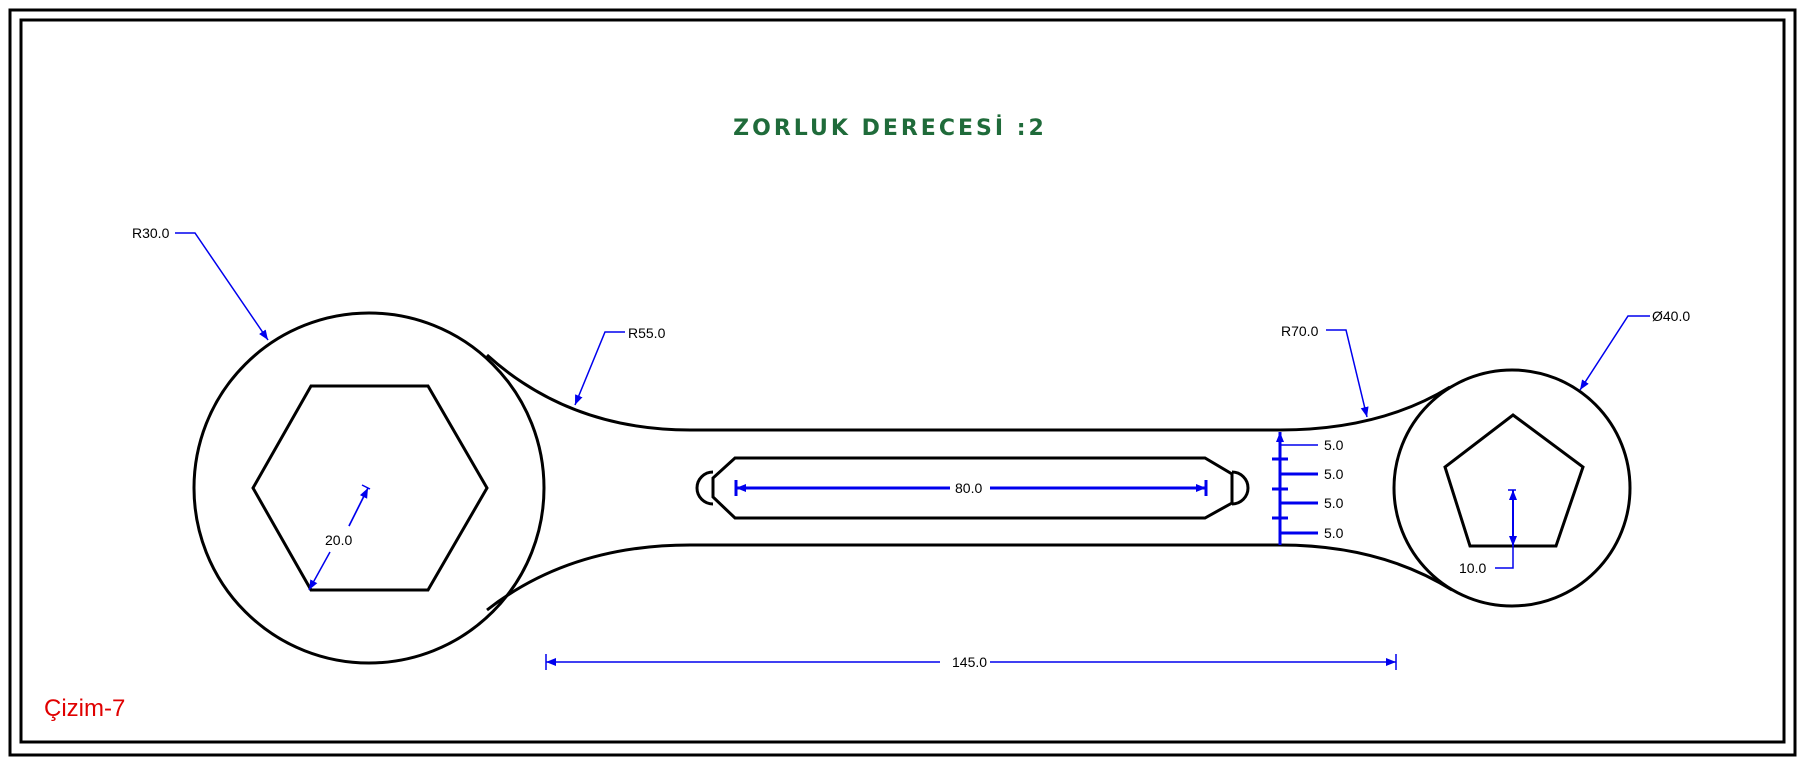 Image resolution: width=1805 pixels, height=759 pixels. I want to click on big-circle, so click(369, 488).